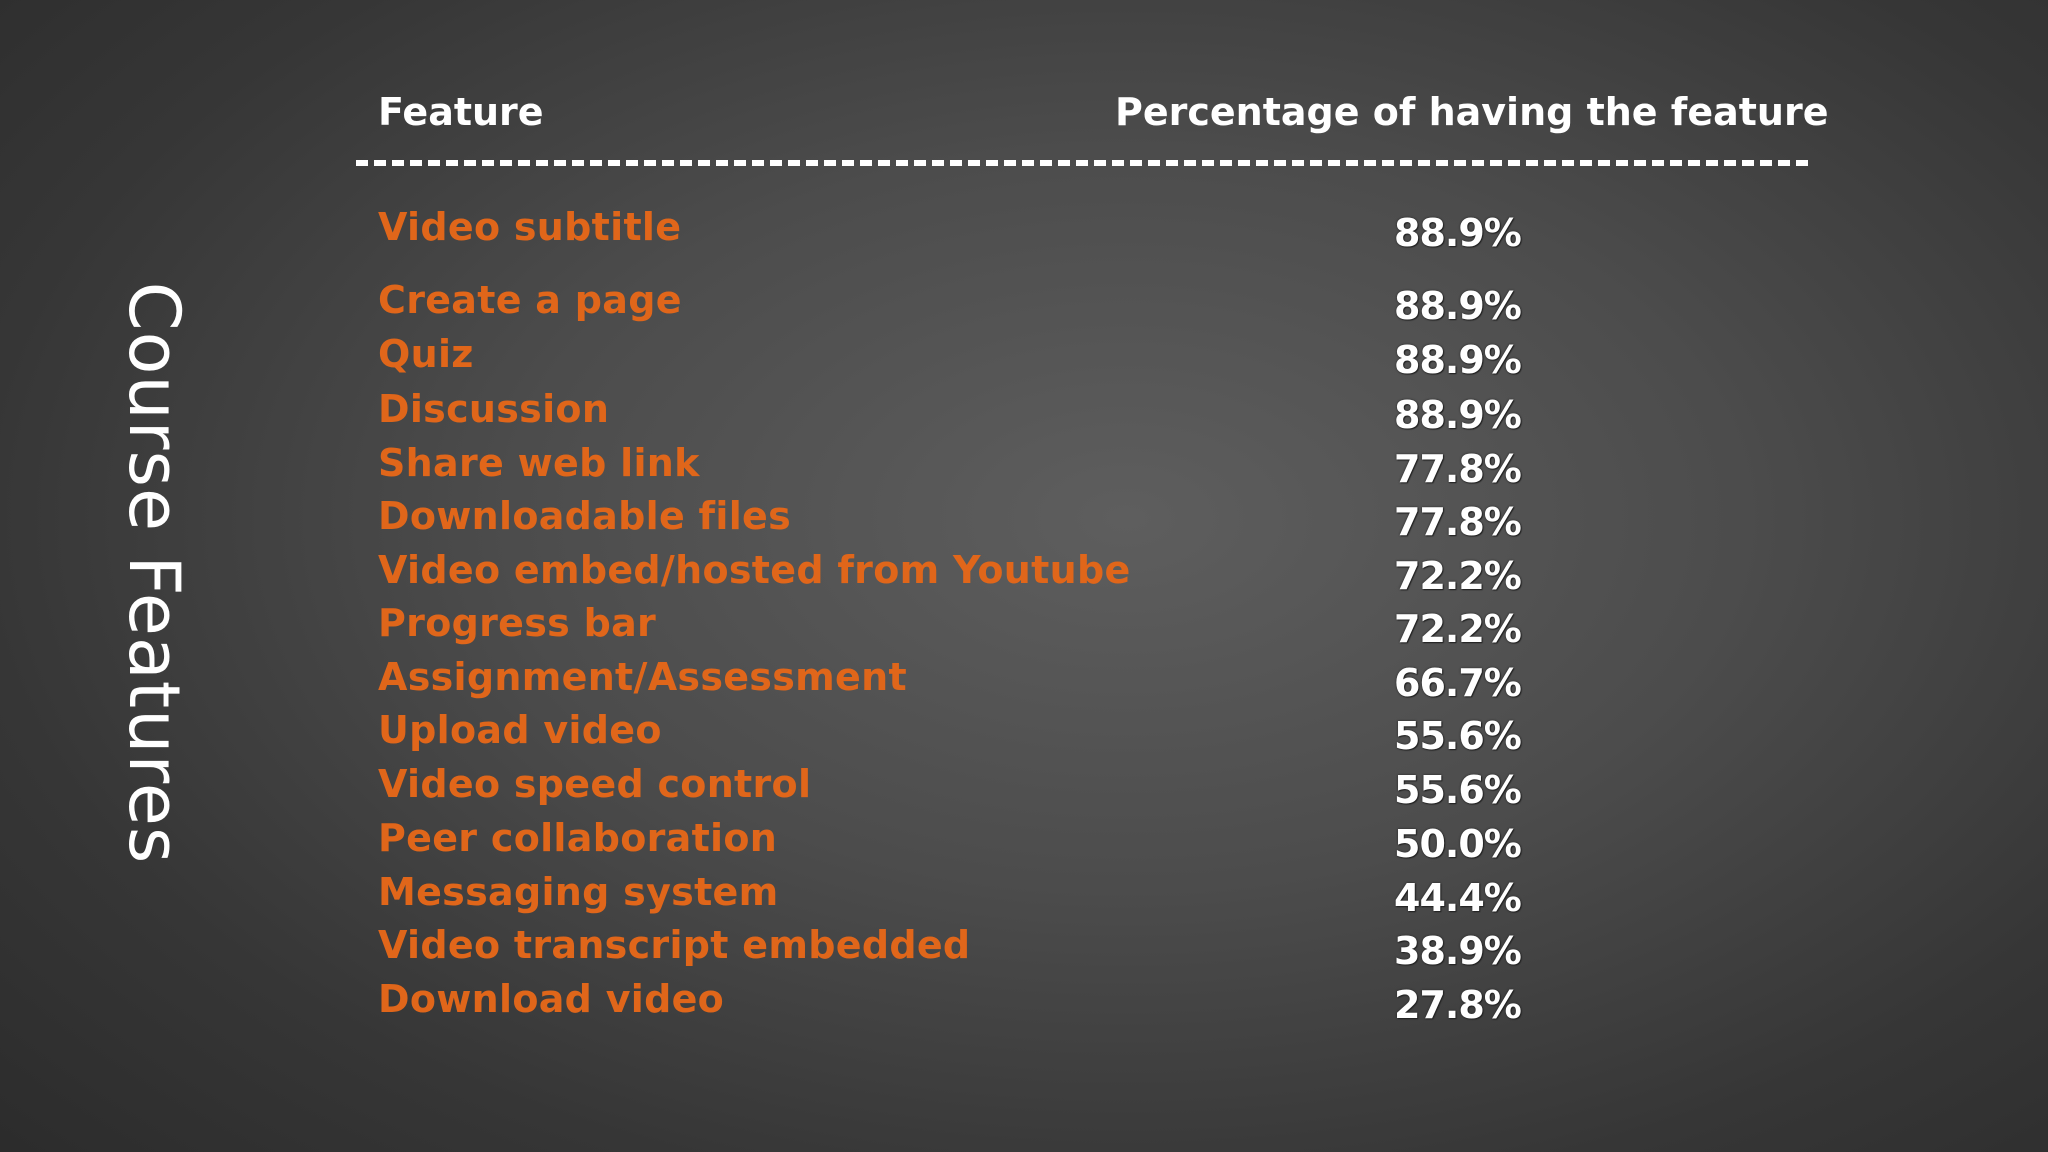  I want to click on feature-percentage: 66.7%, so click(1458, 683).